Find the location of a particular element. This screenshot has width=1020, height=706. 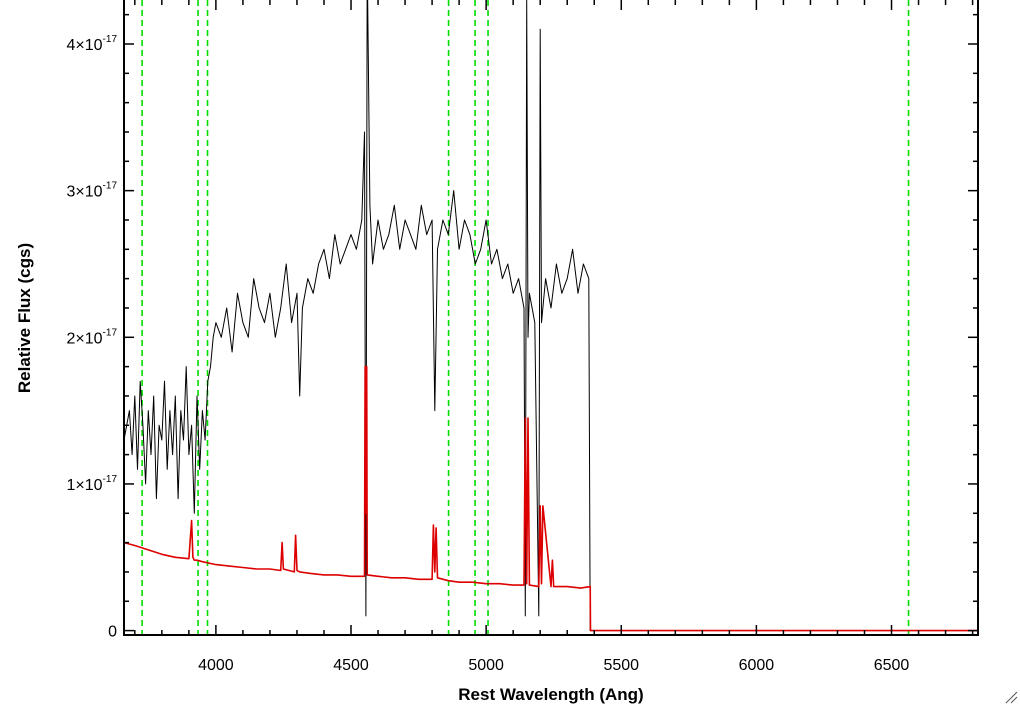

y-tick-label-0: 0 is located at coordinates (112, 632).